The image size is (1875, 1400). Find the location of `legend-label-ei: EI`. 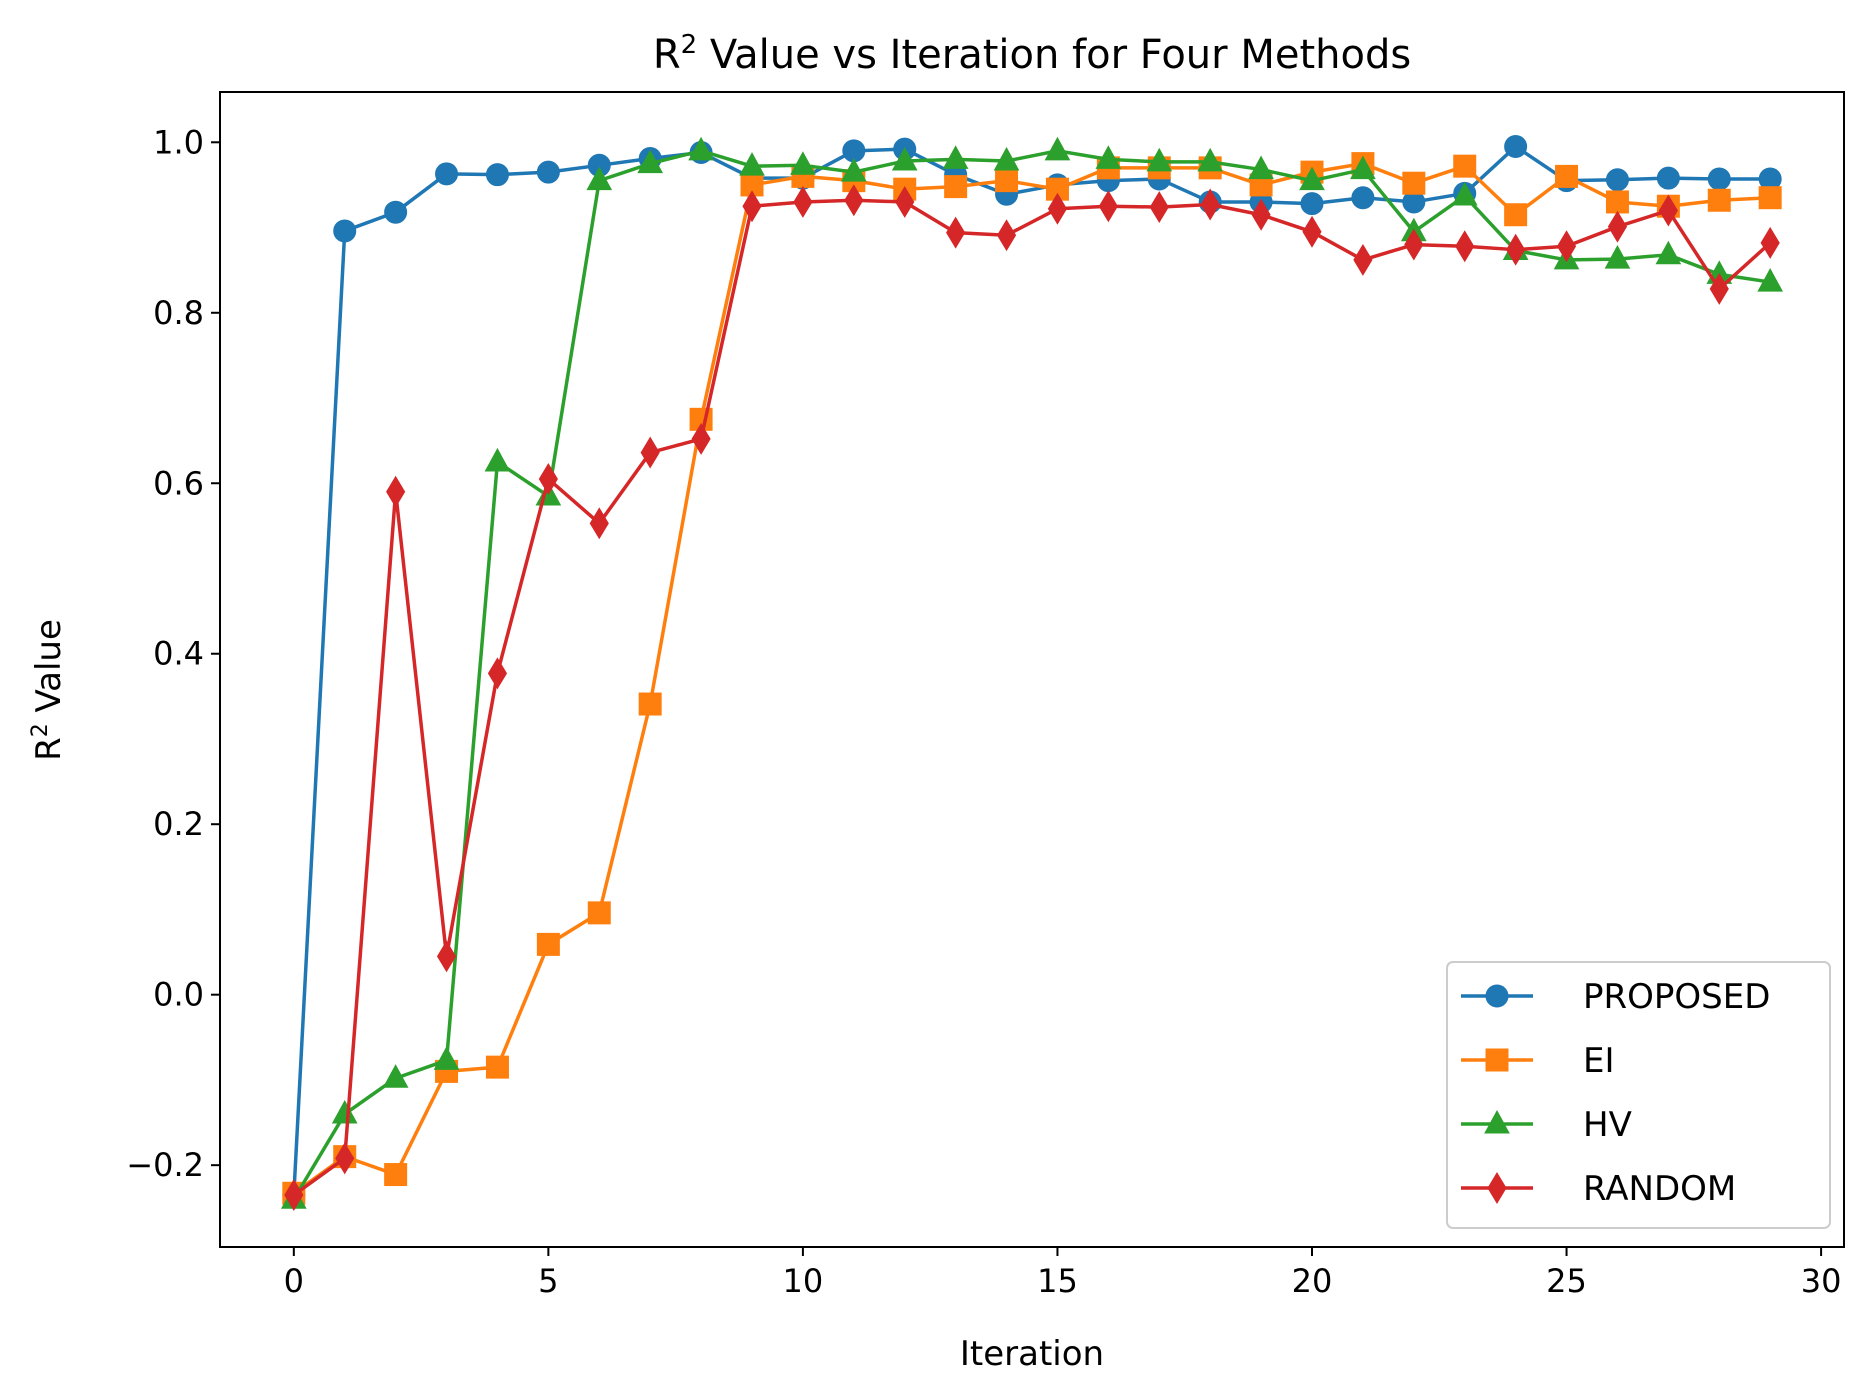

legend-label-ei: EI is located at coordinates (1599, 1061).